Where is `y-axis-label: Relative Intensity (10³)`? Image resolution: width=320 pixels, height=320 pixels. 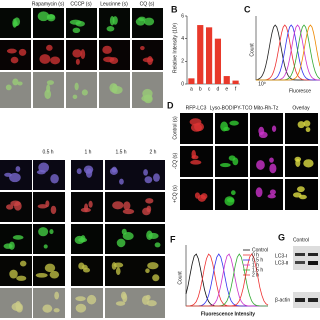
y-axis-label: Relative Intensity (10³) is located at coordinates (175, 48).